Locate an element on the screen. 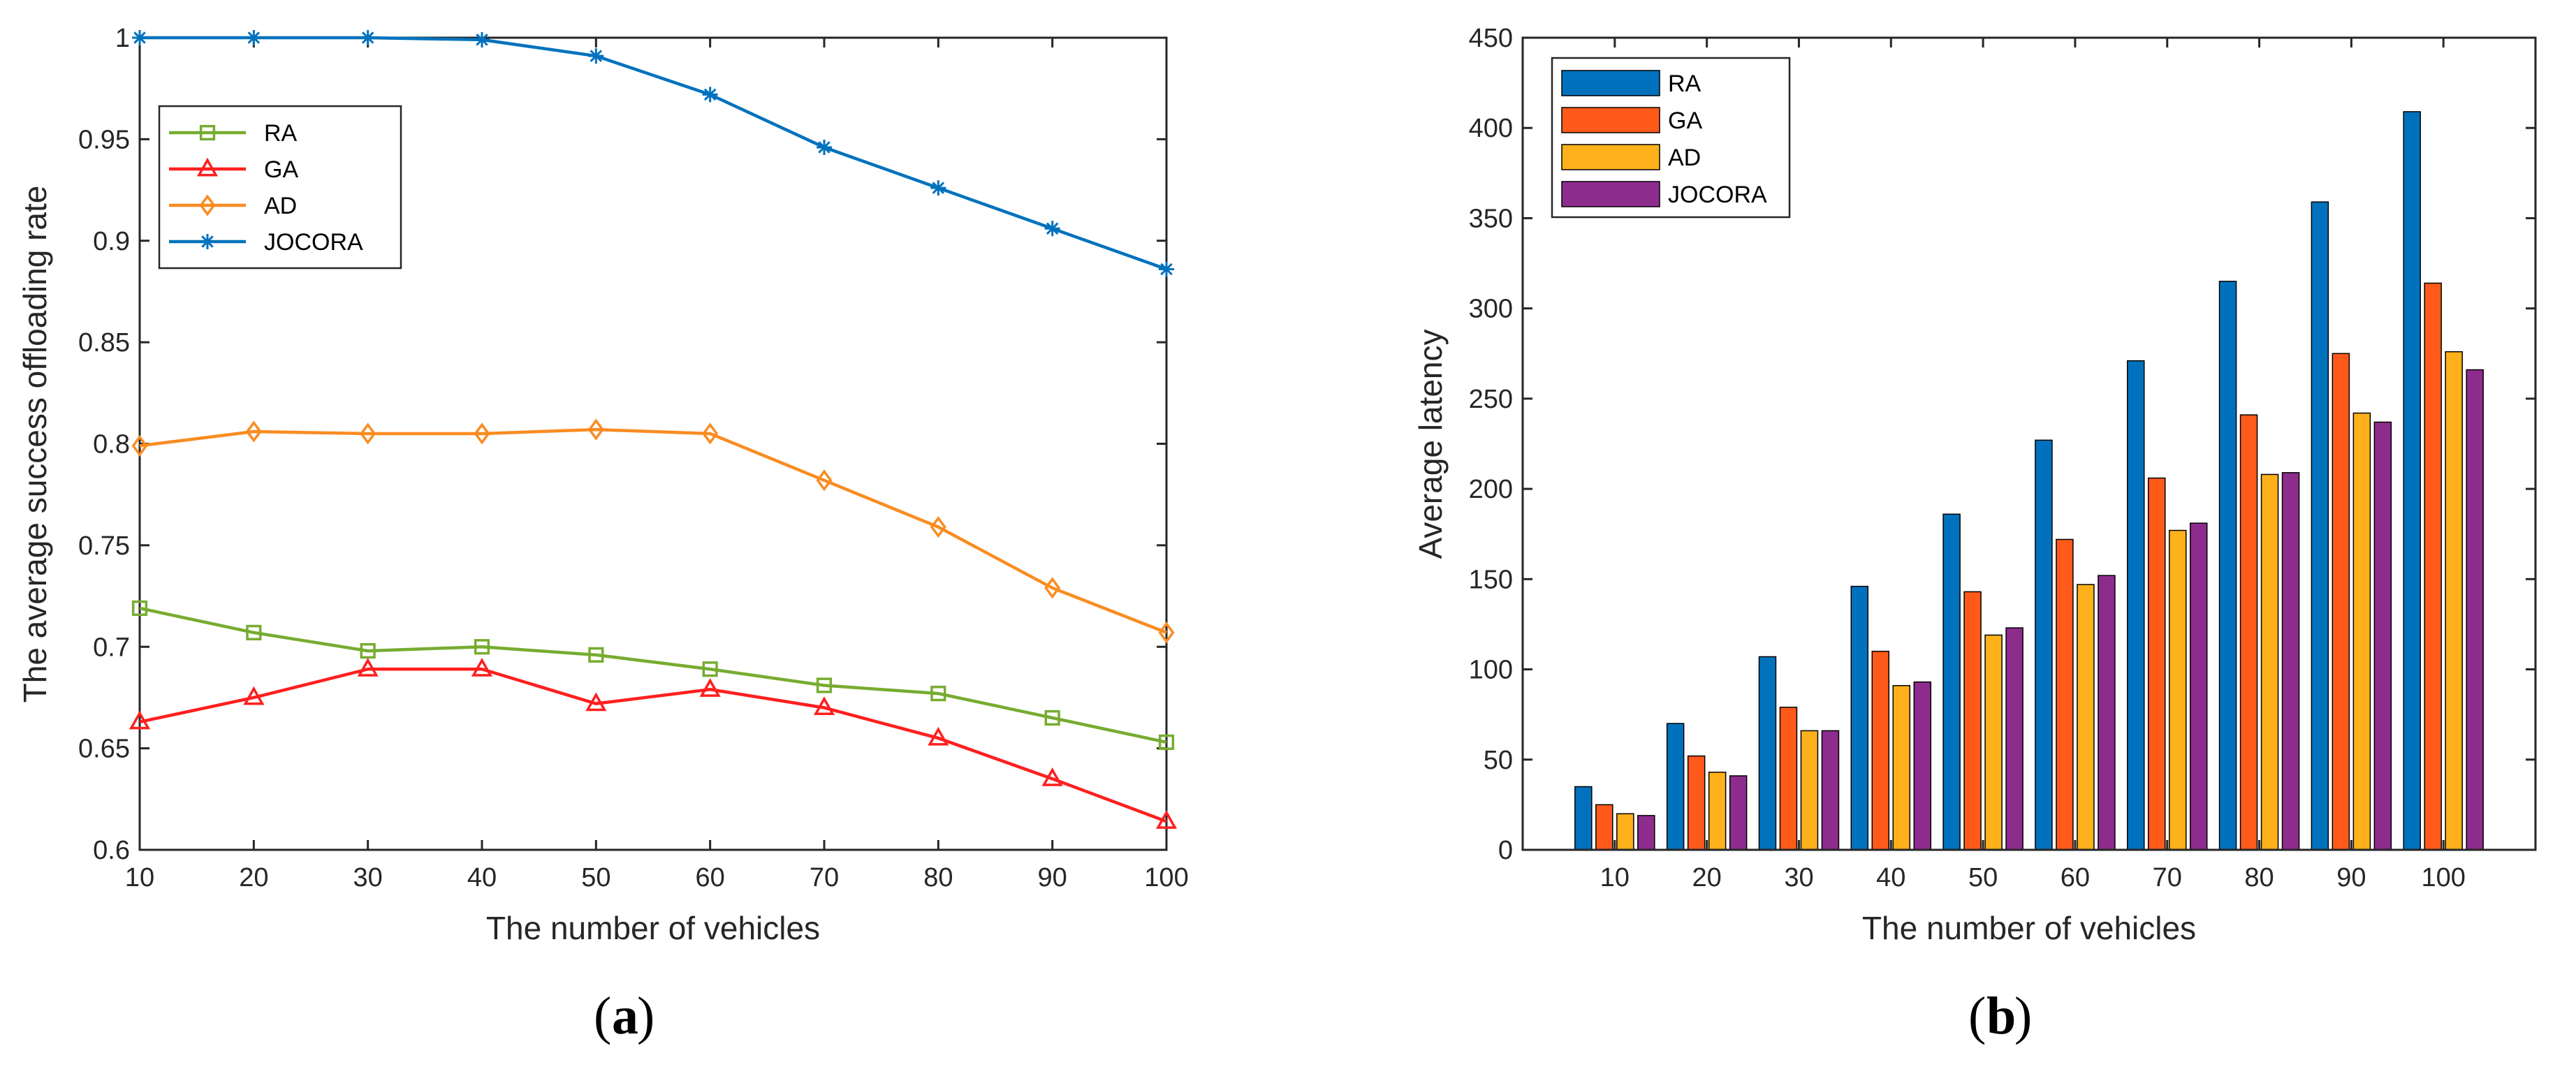 This screenshot has height=1067, width=2576. x-tick-label-b: 90 is located at coordinates (2351, 877).